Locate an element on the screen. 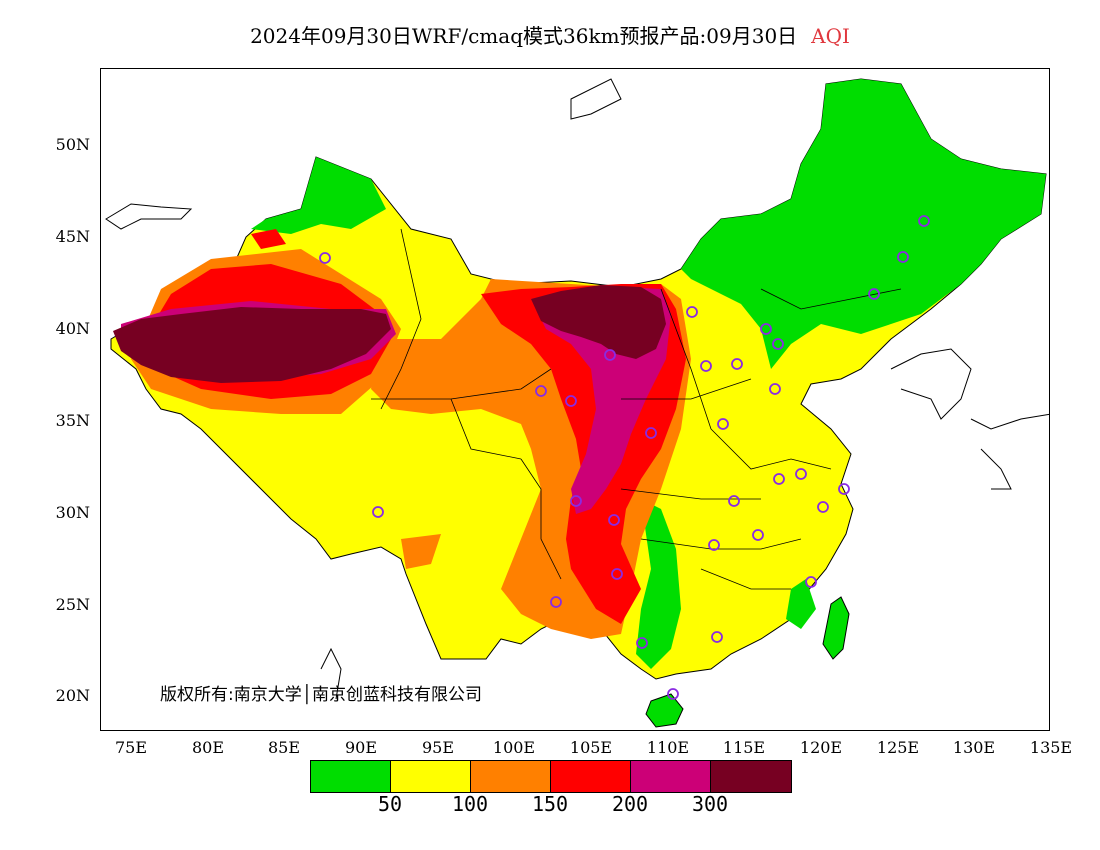 The width and height of the screenshot is (1100, 850). hainan-island is located at coordinates (664, 710).